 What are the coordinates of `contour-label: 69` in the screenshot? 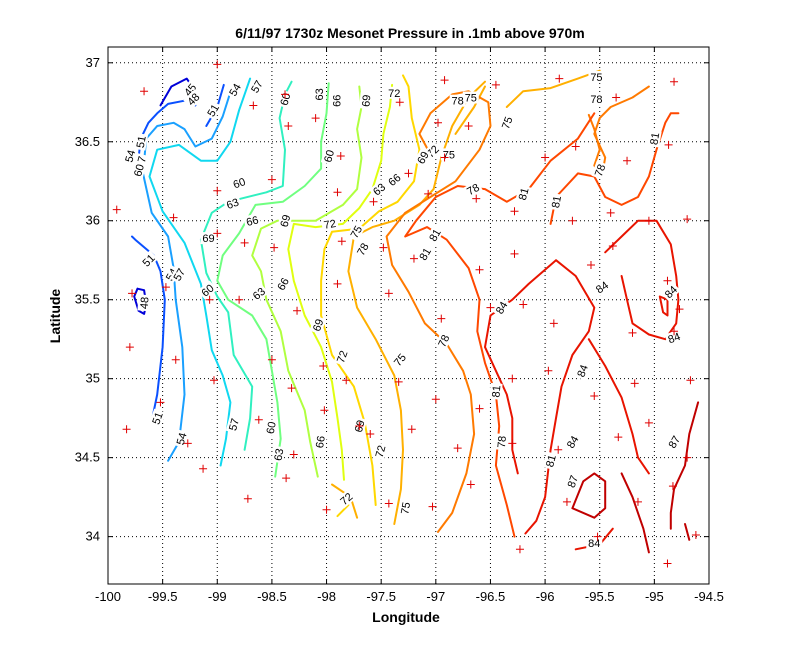 It's located at (366, 100).